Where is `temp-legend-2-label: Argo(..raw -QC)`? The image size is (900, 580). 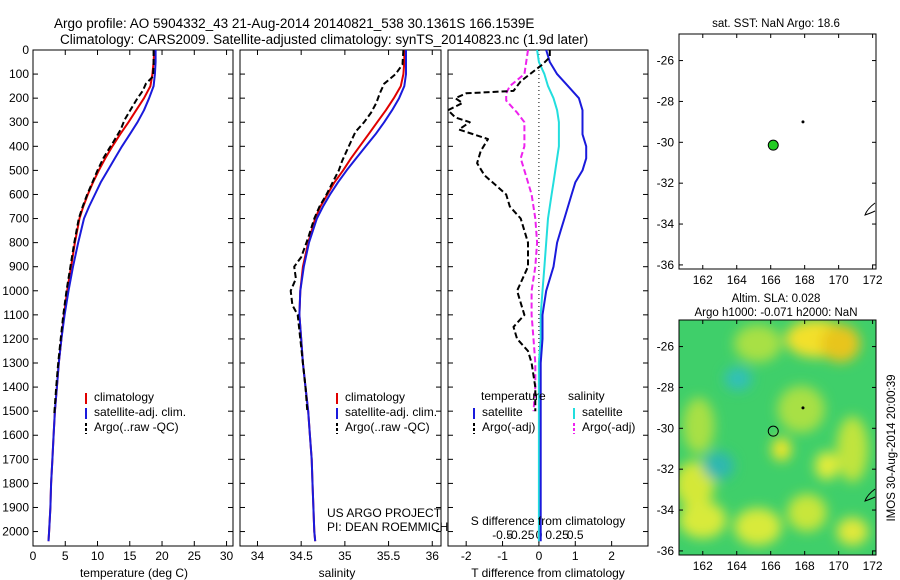
temp-legend-2-label: Argo(..raw -QC) is located at coordinates (136, 427).